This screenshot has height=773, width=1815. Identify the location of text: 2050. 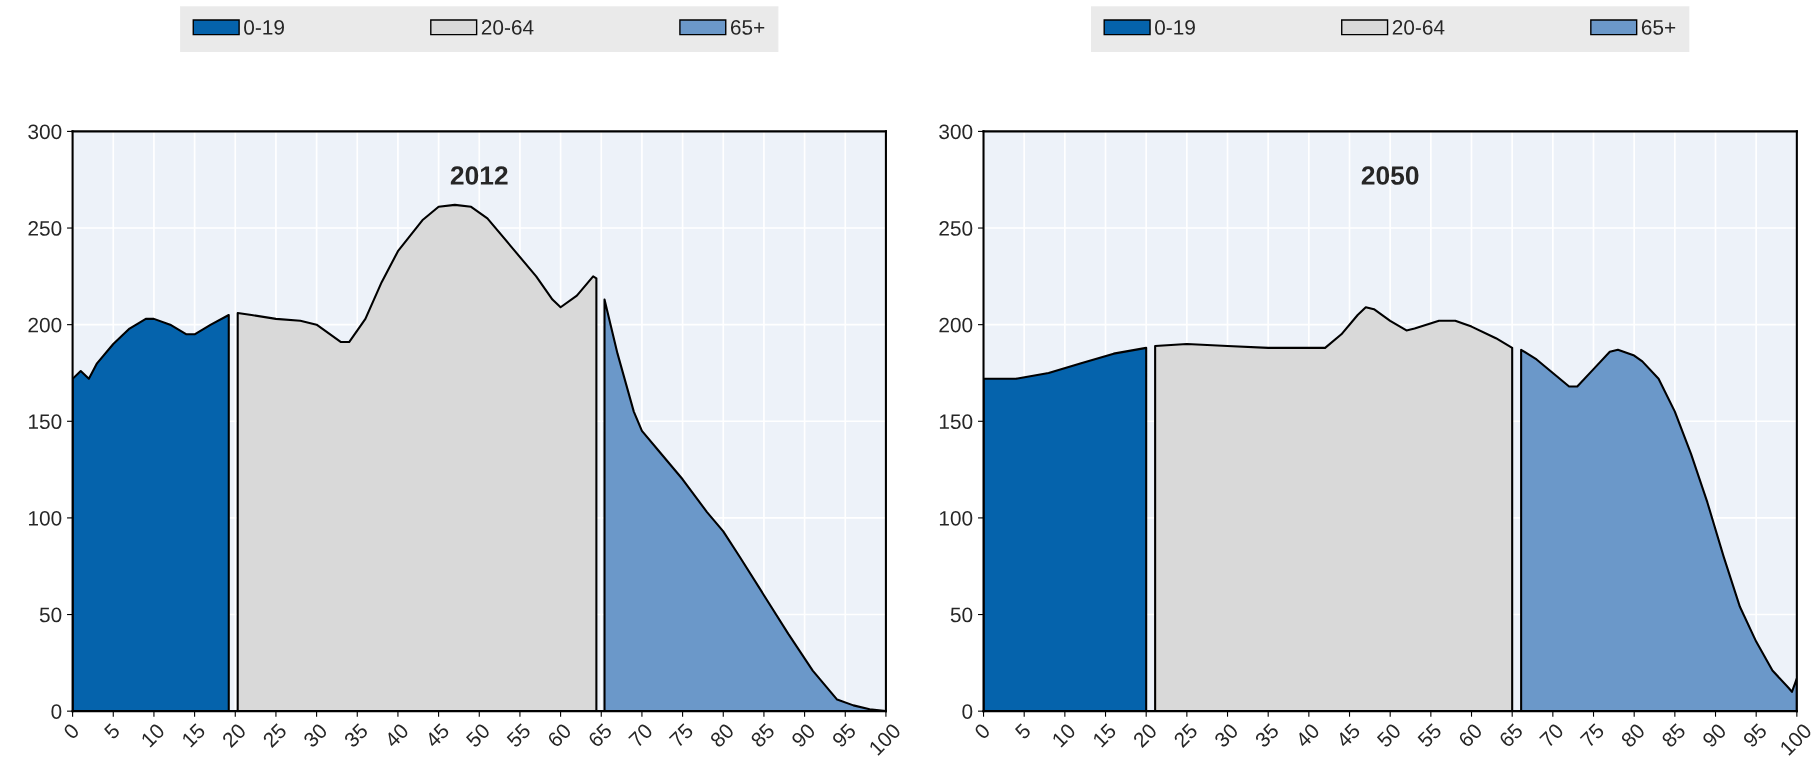
(1390, 175).